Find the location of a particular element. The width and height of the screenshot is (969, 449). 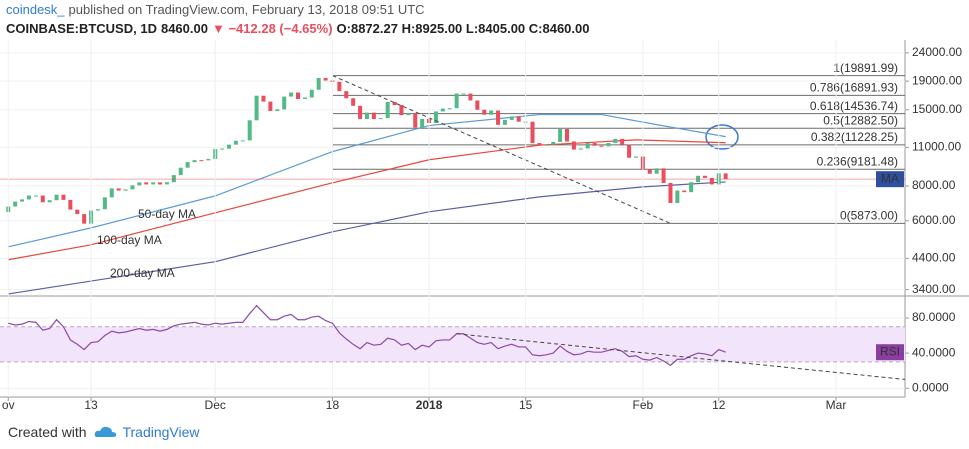

highlight-circle is located at coordinates (722, 137).